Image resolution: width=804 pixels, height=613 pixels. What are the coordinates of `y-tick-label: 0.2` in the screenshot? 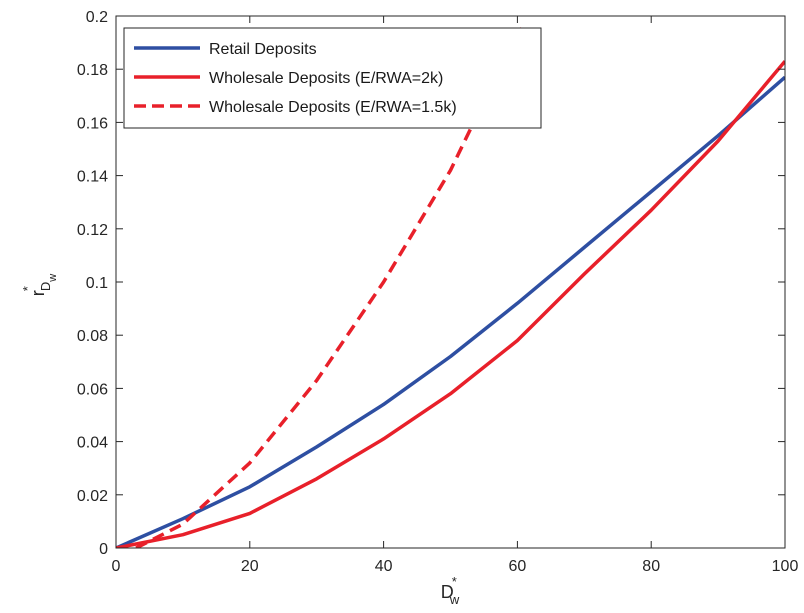 It's located at (97, 17).